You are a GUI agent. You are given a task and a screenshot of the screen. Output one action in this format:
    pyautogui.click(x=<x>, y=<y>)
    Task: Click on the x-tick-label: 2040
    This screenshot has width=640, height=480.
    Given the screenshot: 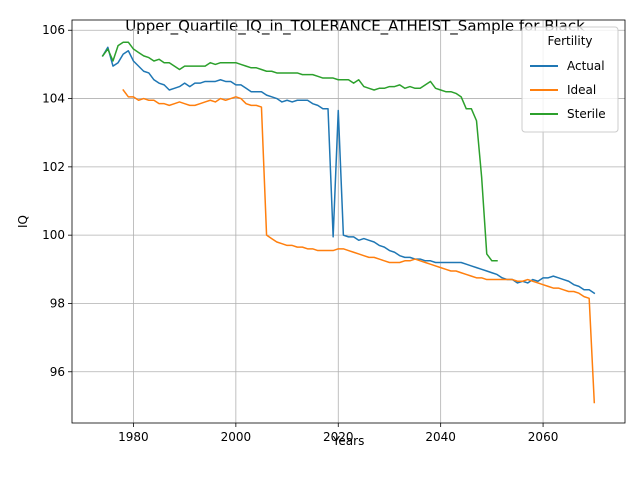 What is the action you would take?
    pyautogui.click(x=440, y=437)
    